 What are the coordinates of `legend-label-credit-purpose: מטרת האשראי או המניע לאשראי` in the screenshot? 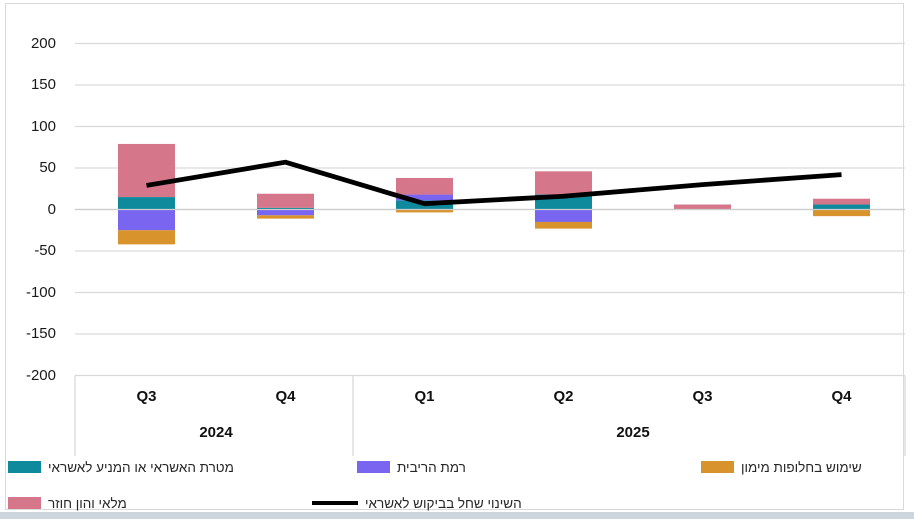 It's located at (141, 467).